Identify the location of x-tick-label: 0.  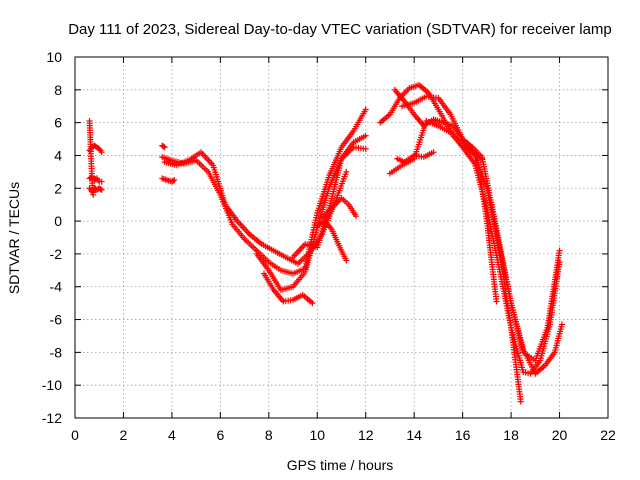
(75, 435).